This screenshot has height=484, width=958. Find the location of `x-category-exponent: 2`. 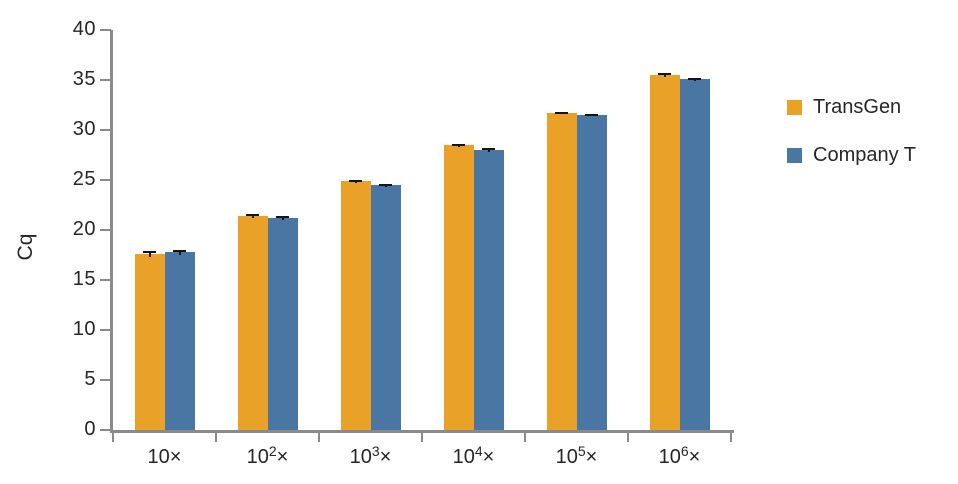

x-category-exponent: 2 is located at coordinates (272, 451).